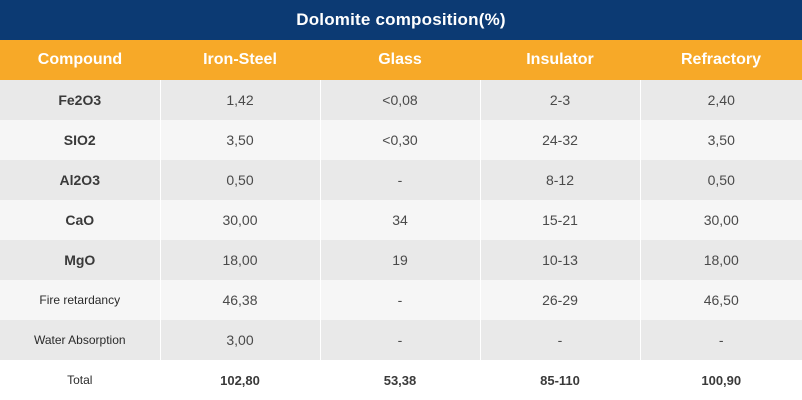  I want to click on insulator-cell: 8-12, so click(560, 180).